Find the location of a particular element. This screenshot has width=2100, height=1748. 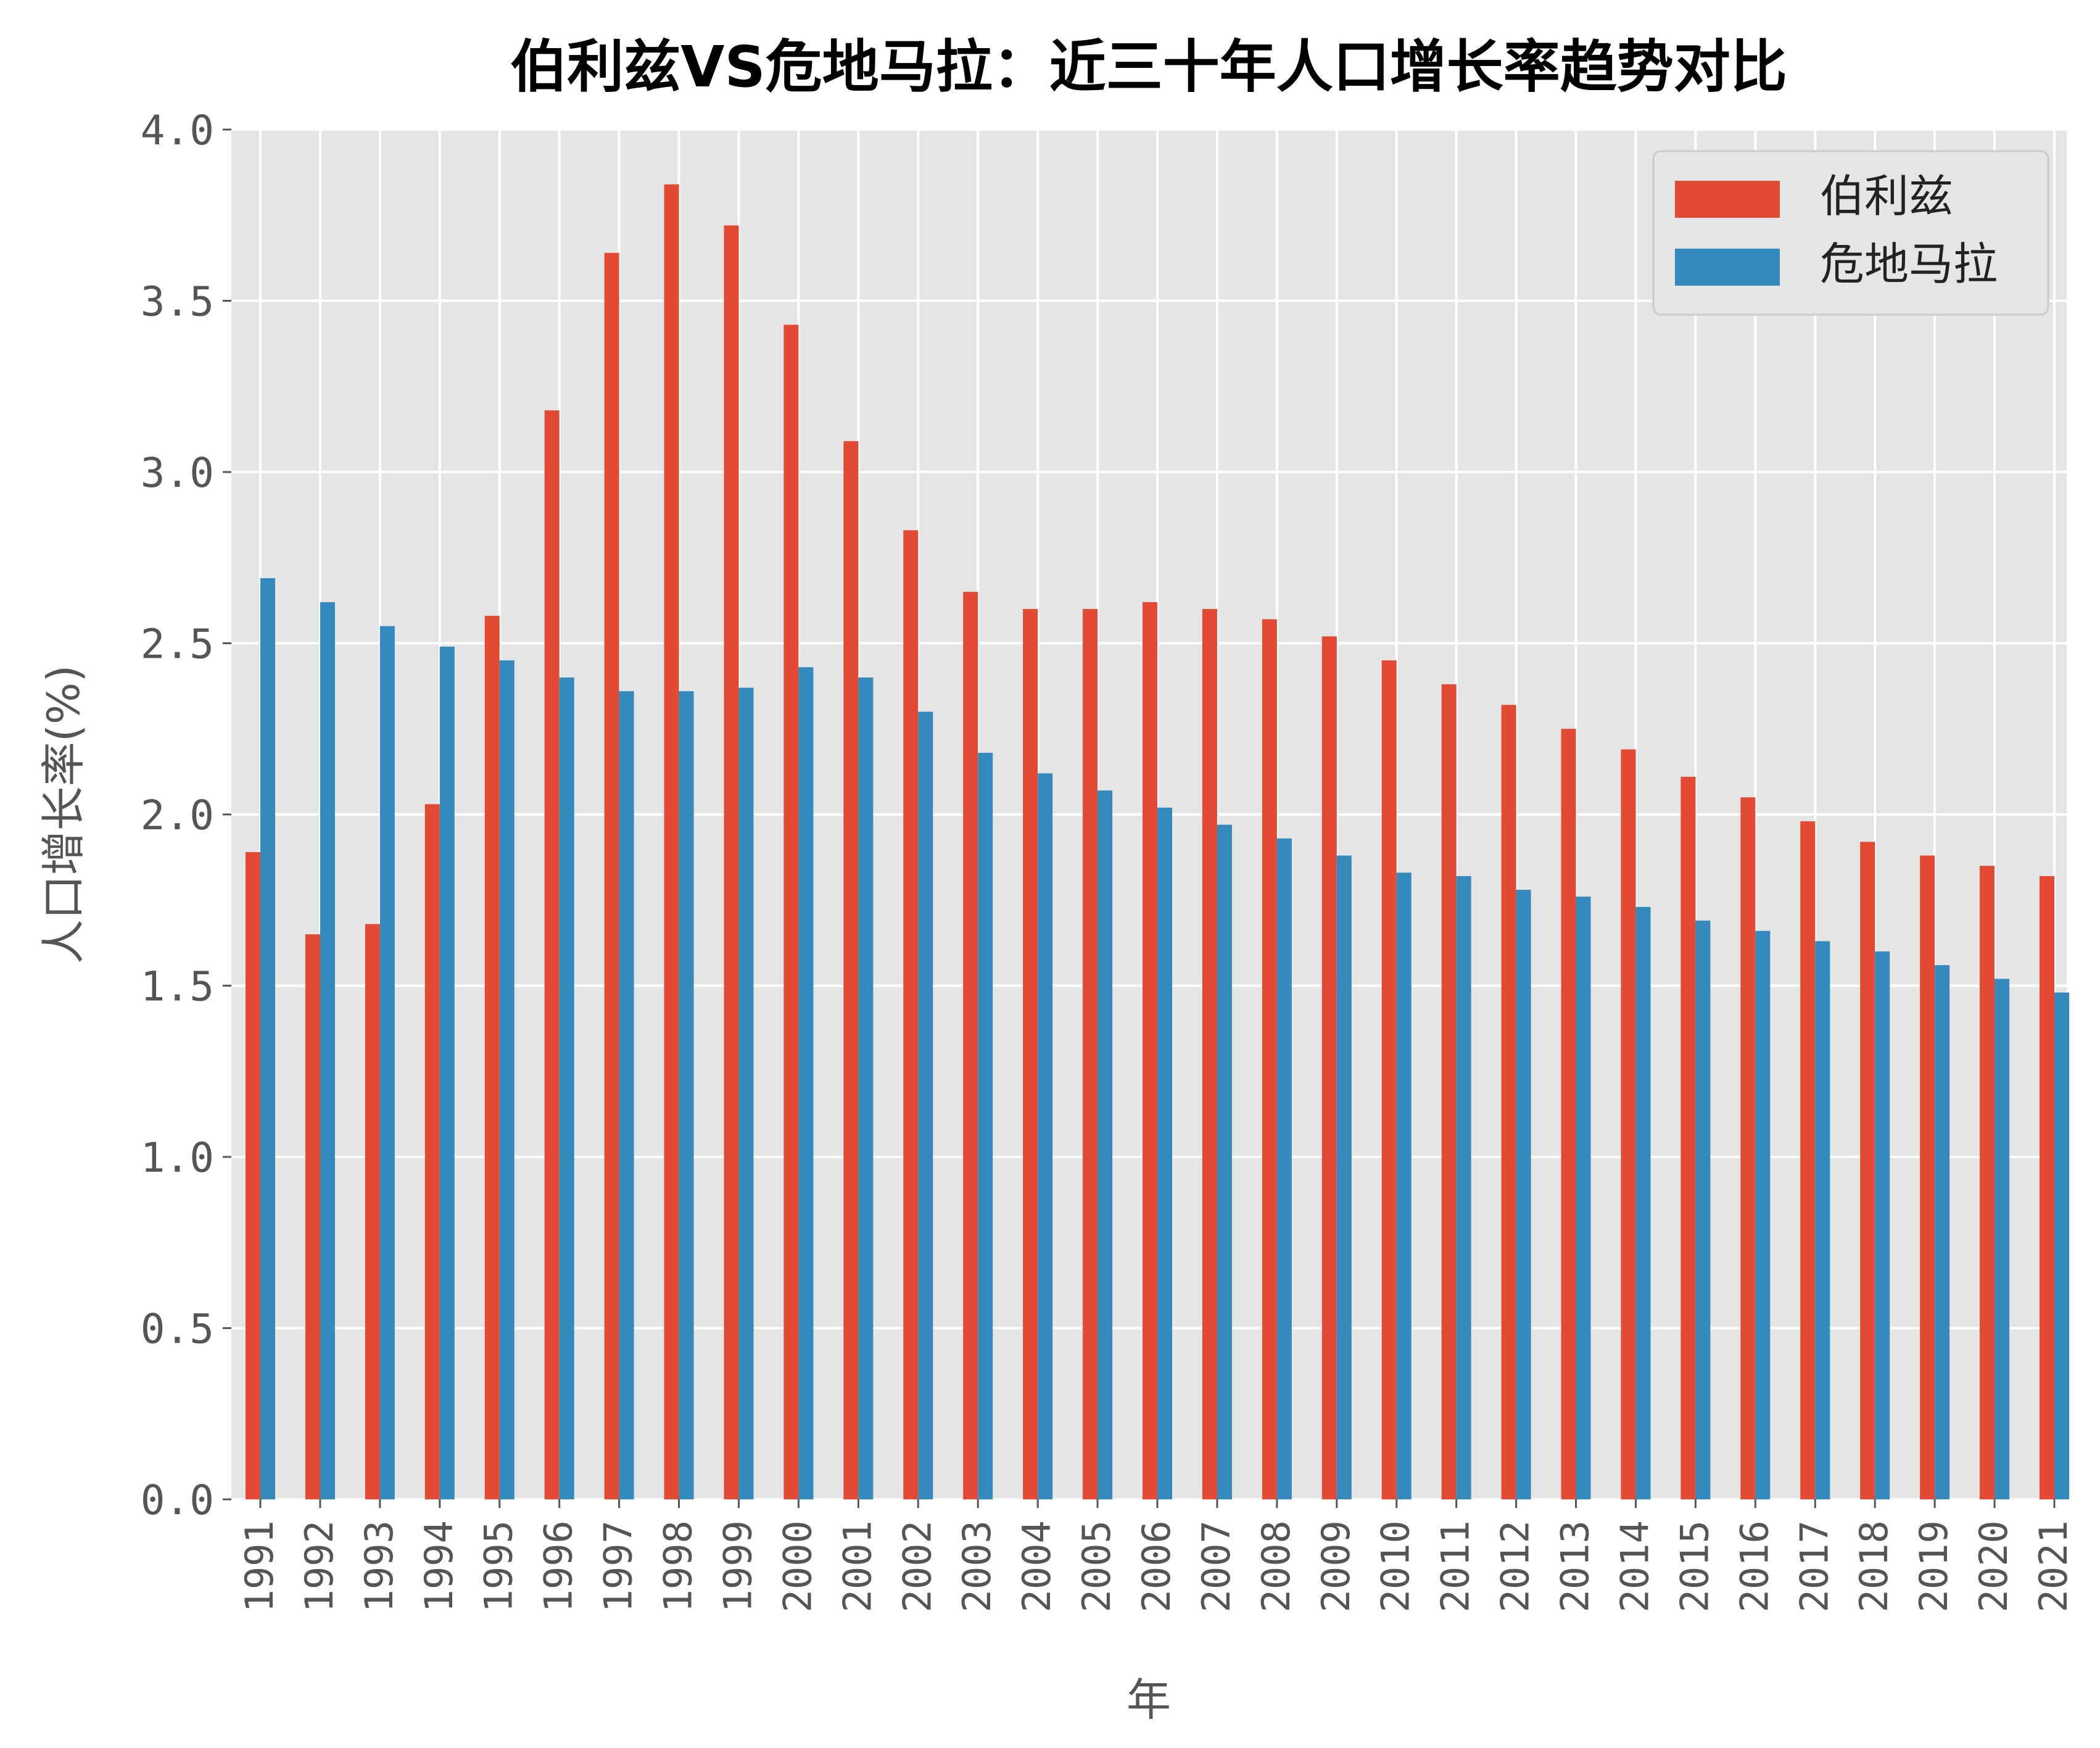

x-tick-label: 2020 is located at coordinates (1993, 1566).